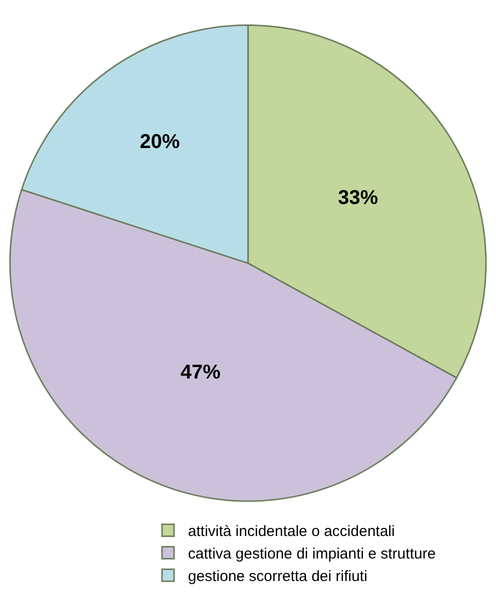 This screenshot has width=496, height=602. I want to click on legend-label: attività incidentale o accidentali, so click(291, 531).